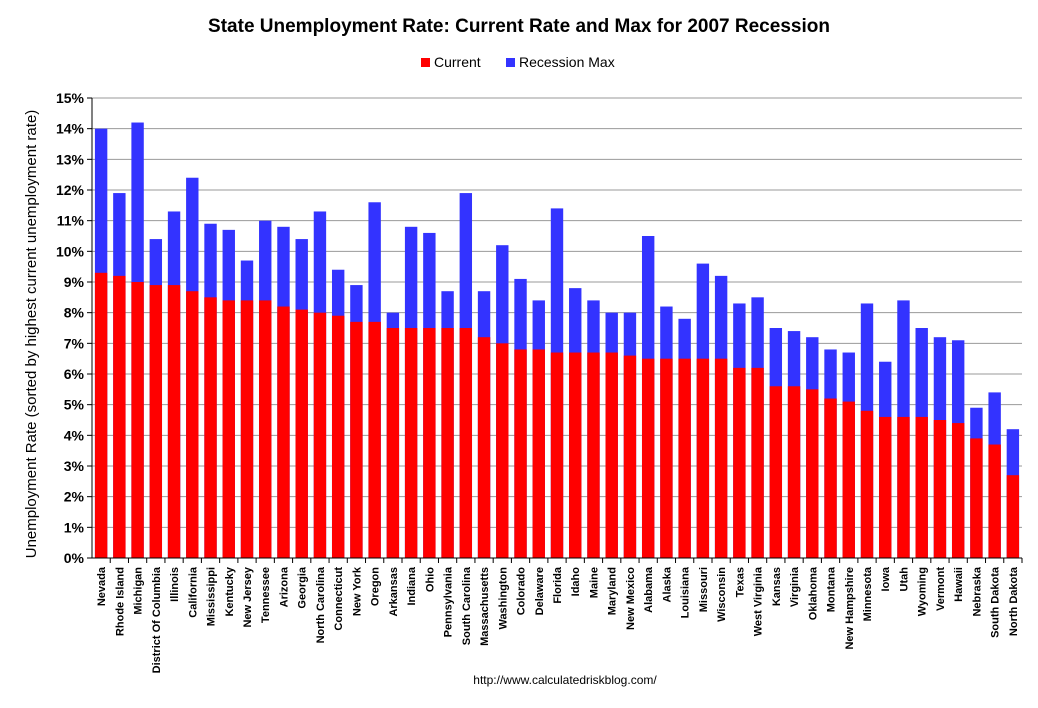 The height and width of the screenshot is (708, 1038). What do you see at coordinates (70, 251) in the screenshot?
I see `y-tick-label: 10%` at bounding box center [70, 251].